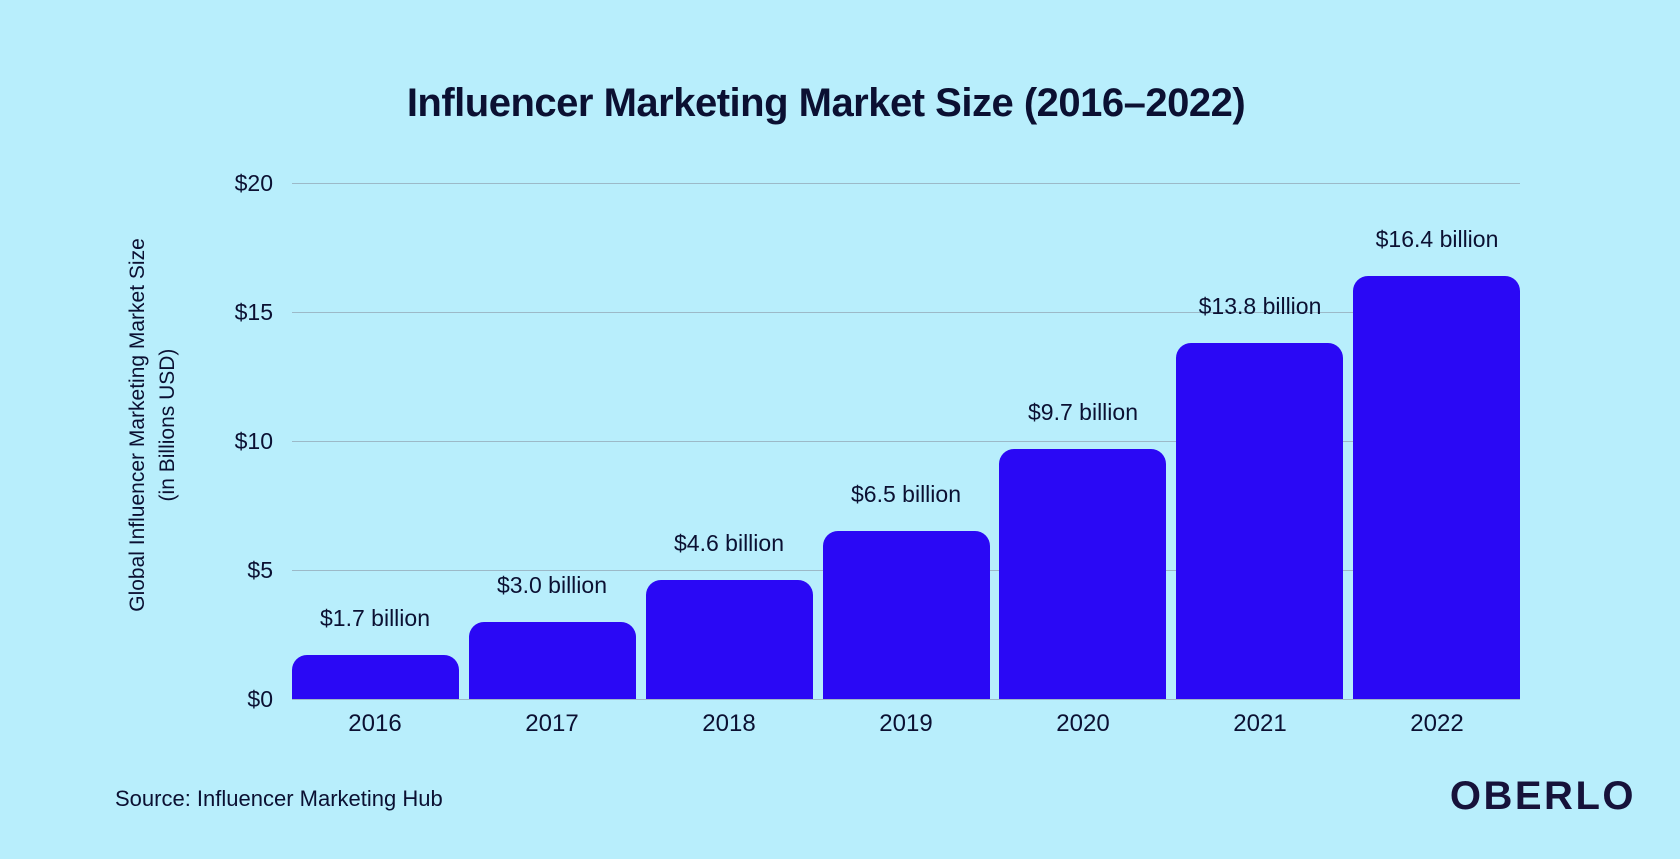  I want to click on y-tick-label: $10, so click(253, 441).